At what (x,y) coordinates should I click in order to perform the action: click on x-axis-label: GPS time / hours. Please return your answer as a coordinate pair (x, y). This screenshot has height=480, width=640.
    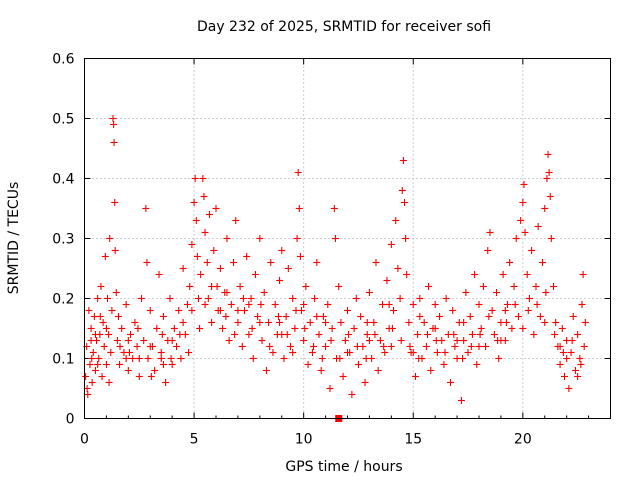
    Looking at the image, I should click on (343, 467).